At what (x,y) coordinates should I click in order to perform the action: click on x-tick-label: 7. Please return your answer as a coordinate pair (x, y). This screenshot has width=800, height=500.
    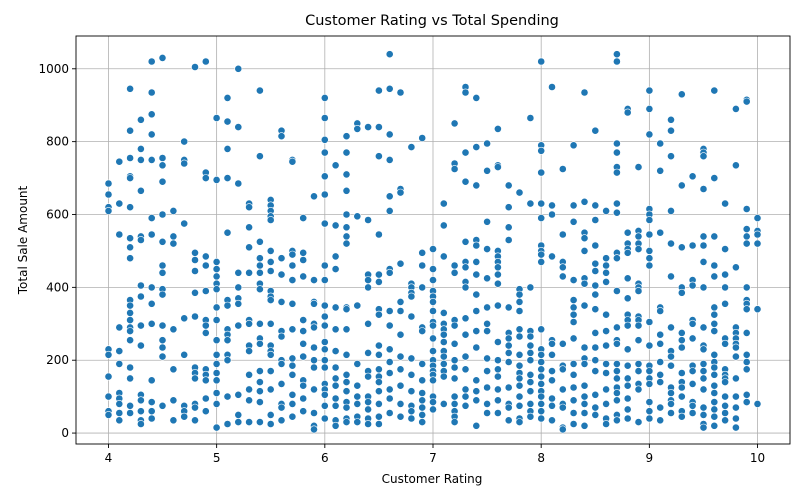
    Looking at the image, I should click on (433, 458).